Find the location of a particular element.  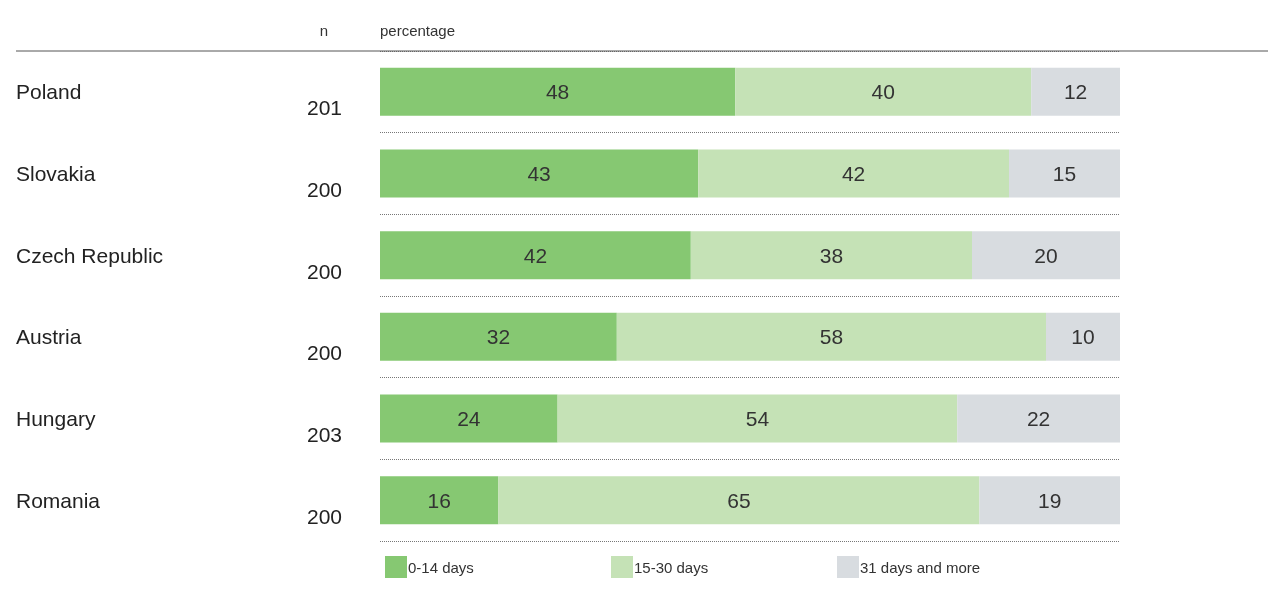

y-tick-label: Romania is located at coordinates (58, 500).